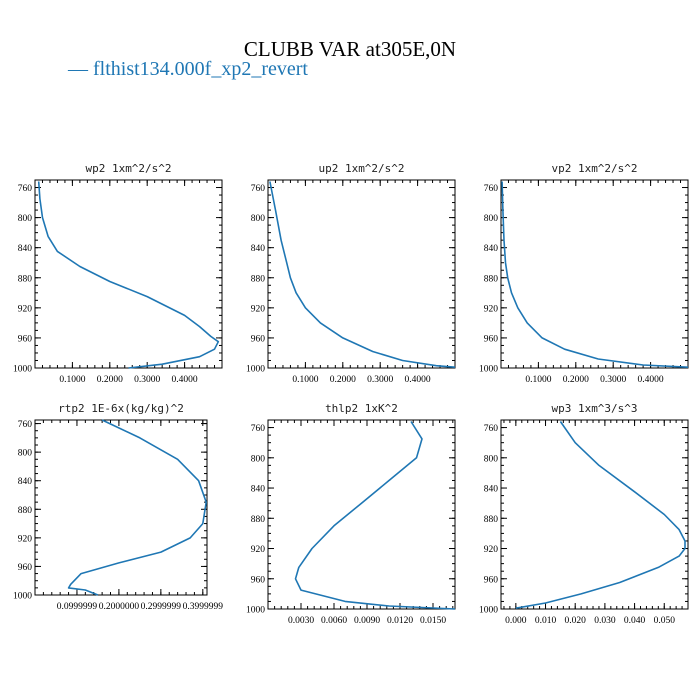  What do you see at coordinates (361, 408) in the screenshot?
I see `subplot-title: thlp2 1xK^2` at bounding box center [361, 408].